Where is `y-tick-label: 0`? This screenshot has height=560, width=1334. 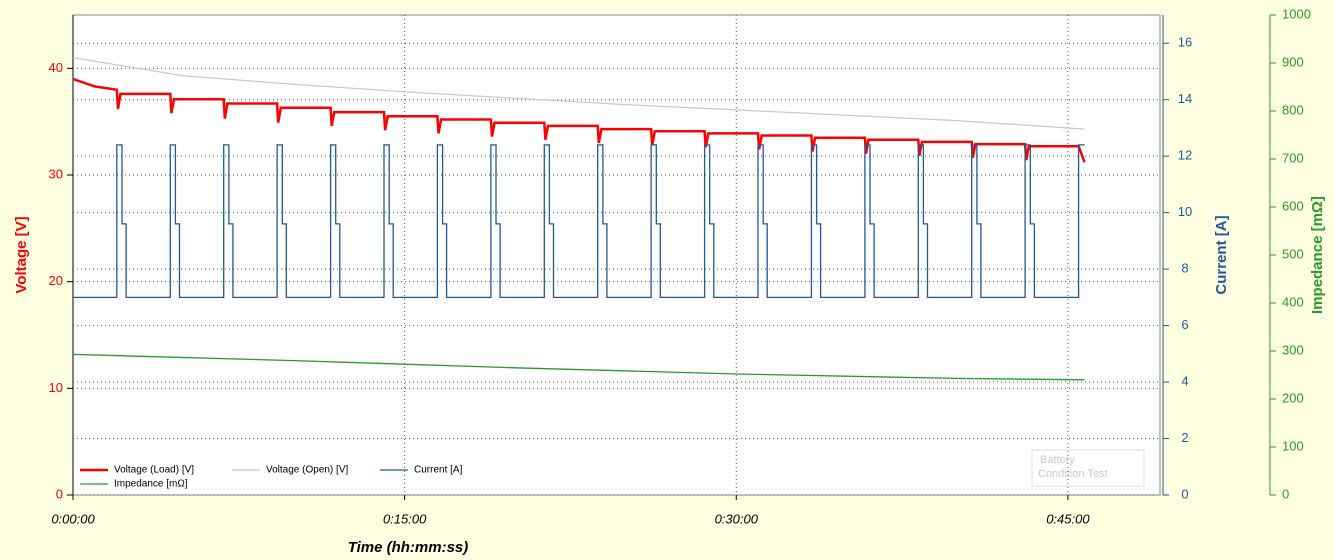
y-tick-label: 0 is located at coordinates (59, 493).